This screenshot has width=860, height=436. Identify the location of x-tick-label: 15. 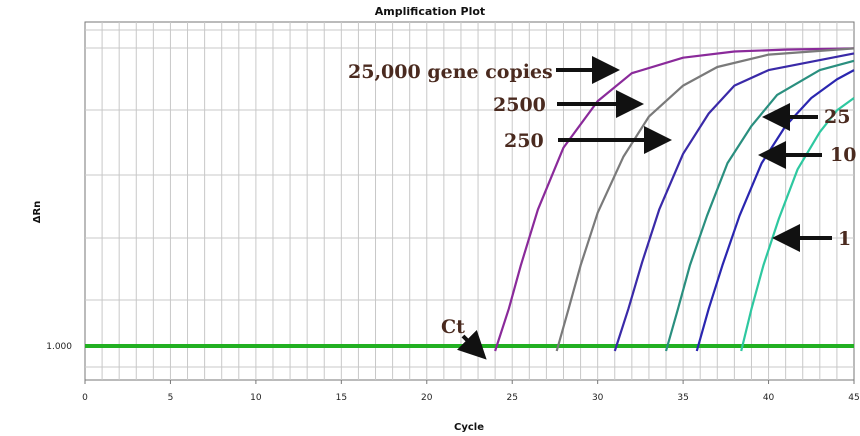
(341, 398).